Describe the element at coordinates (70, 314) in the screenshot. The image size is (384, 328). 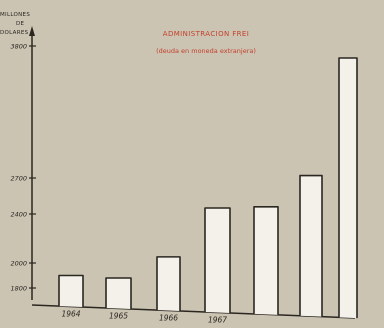
I see `x-category-label-1964: 1964` at that location.